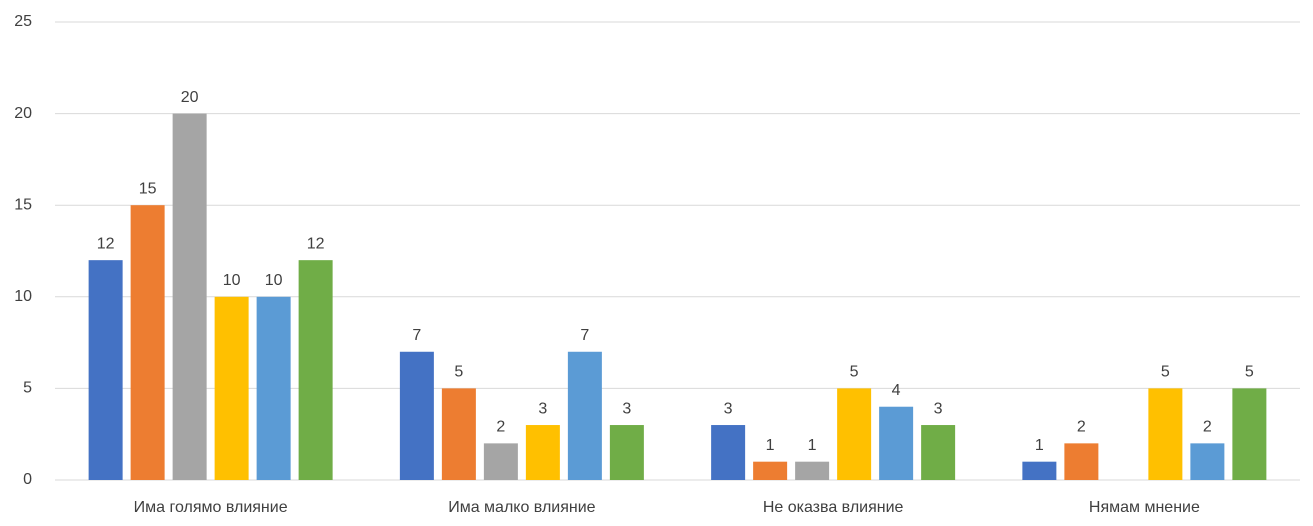 This screenshot has height=526, width=1313. Describe the element at coordinates (27, 388) in the screenshot. I see `y-tick-label: 5` at that location.